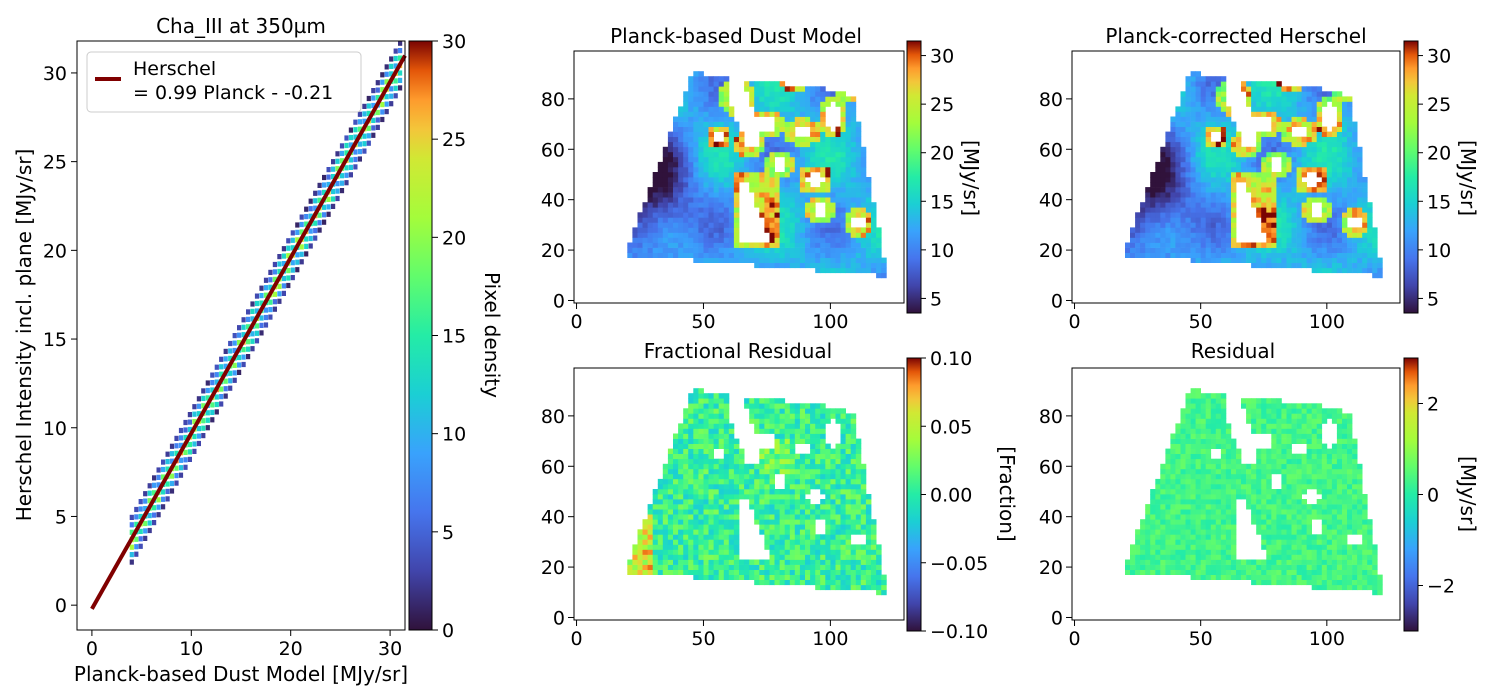  I want to click on colorbar-tick-label: 10, so click(1439, 251).